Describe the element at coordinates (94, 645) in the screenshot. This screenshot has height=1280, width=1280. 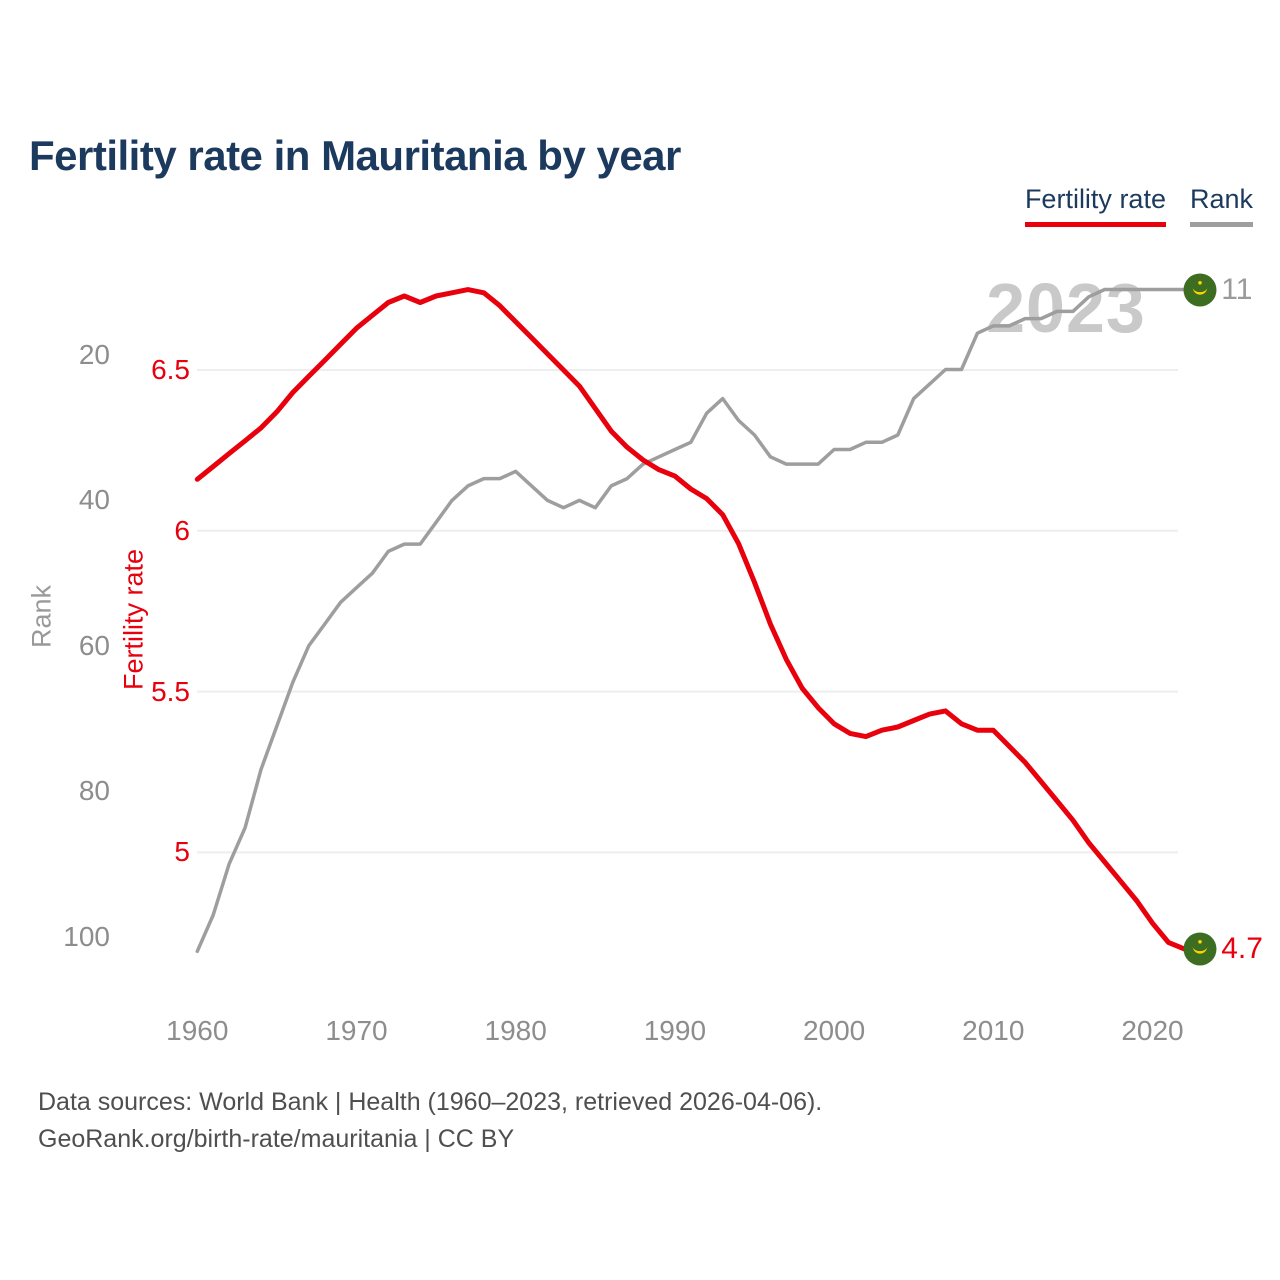
I see `rank-tick-60: 60` at that location.